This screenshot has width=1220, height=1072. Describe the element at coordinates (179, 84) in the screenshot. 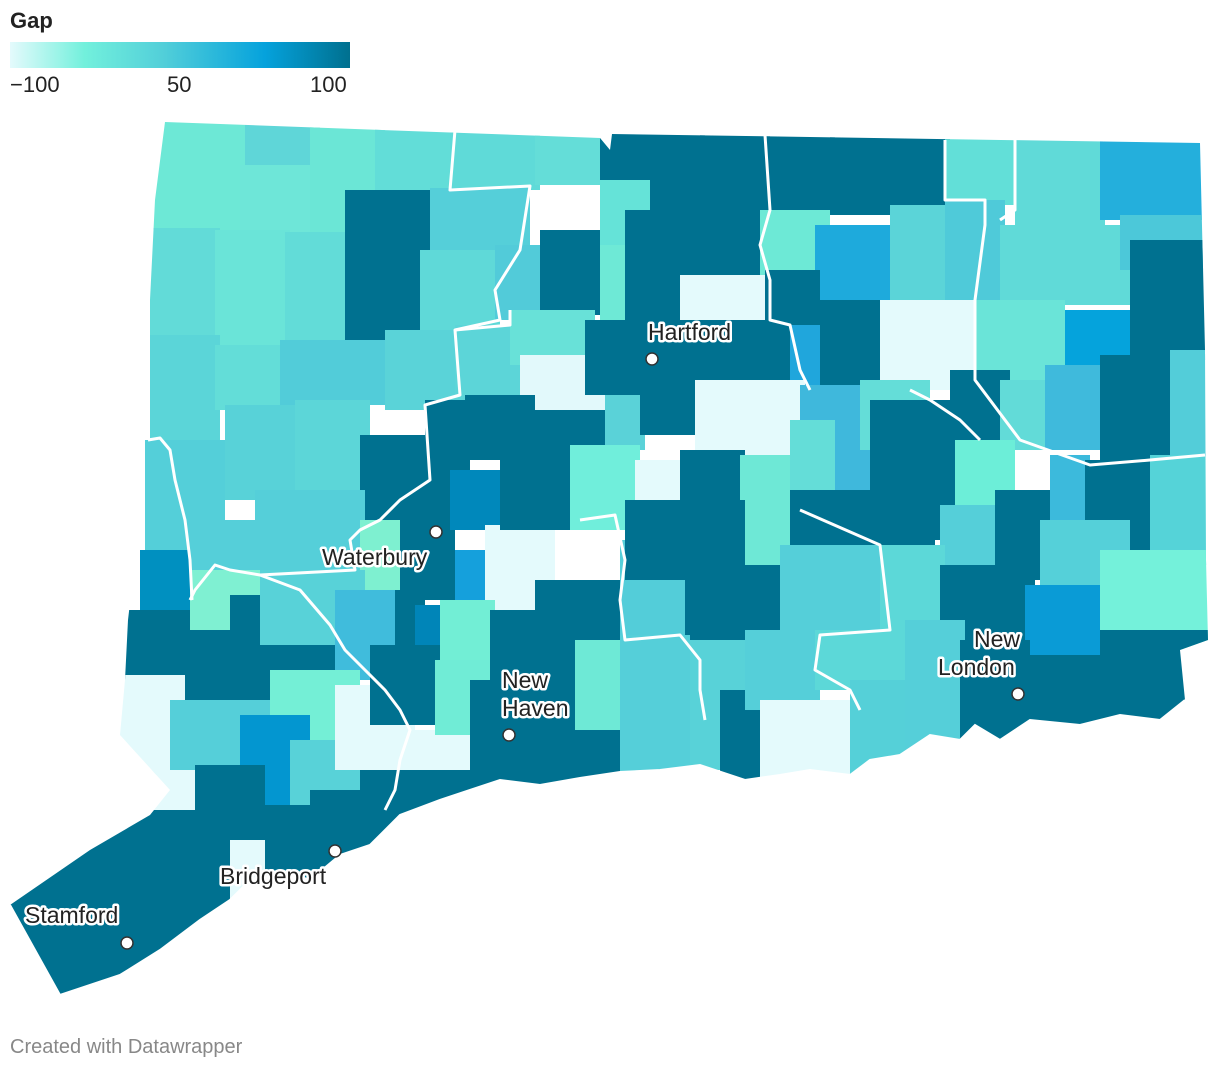

I see `legend-tick-mid: 50` at that location.